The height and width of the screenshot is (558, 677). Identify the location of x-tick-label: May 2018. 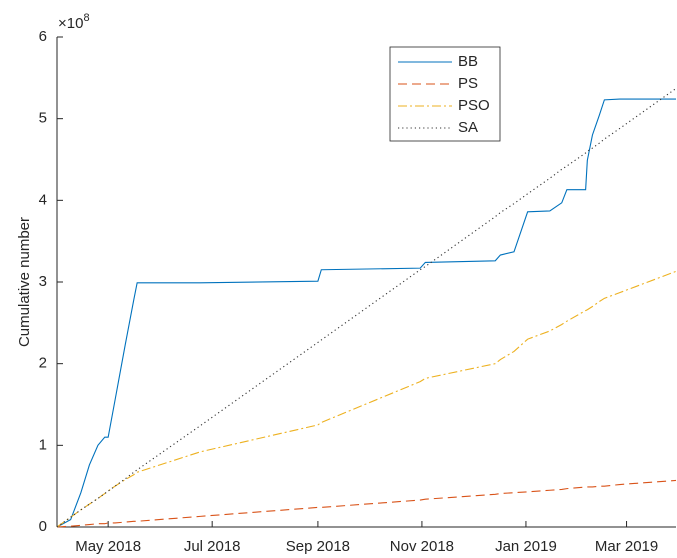
(108, 546).